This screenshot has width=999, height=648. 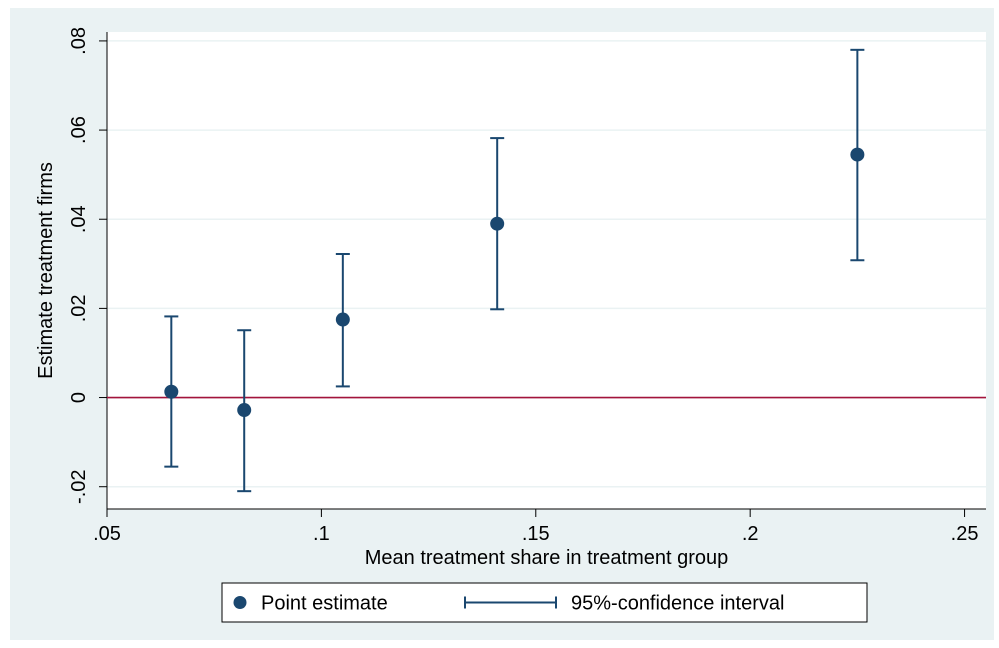 What do you see at coordinates (79, 308) in the screenshot?
I see `y-tick-label: .02` at bounding box center [79, 308].